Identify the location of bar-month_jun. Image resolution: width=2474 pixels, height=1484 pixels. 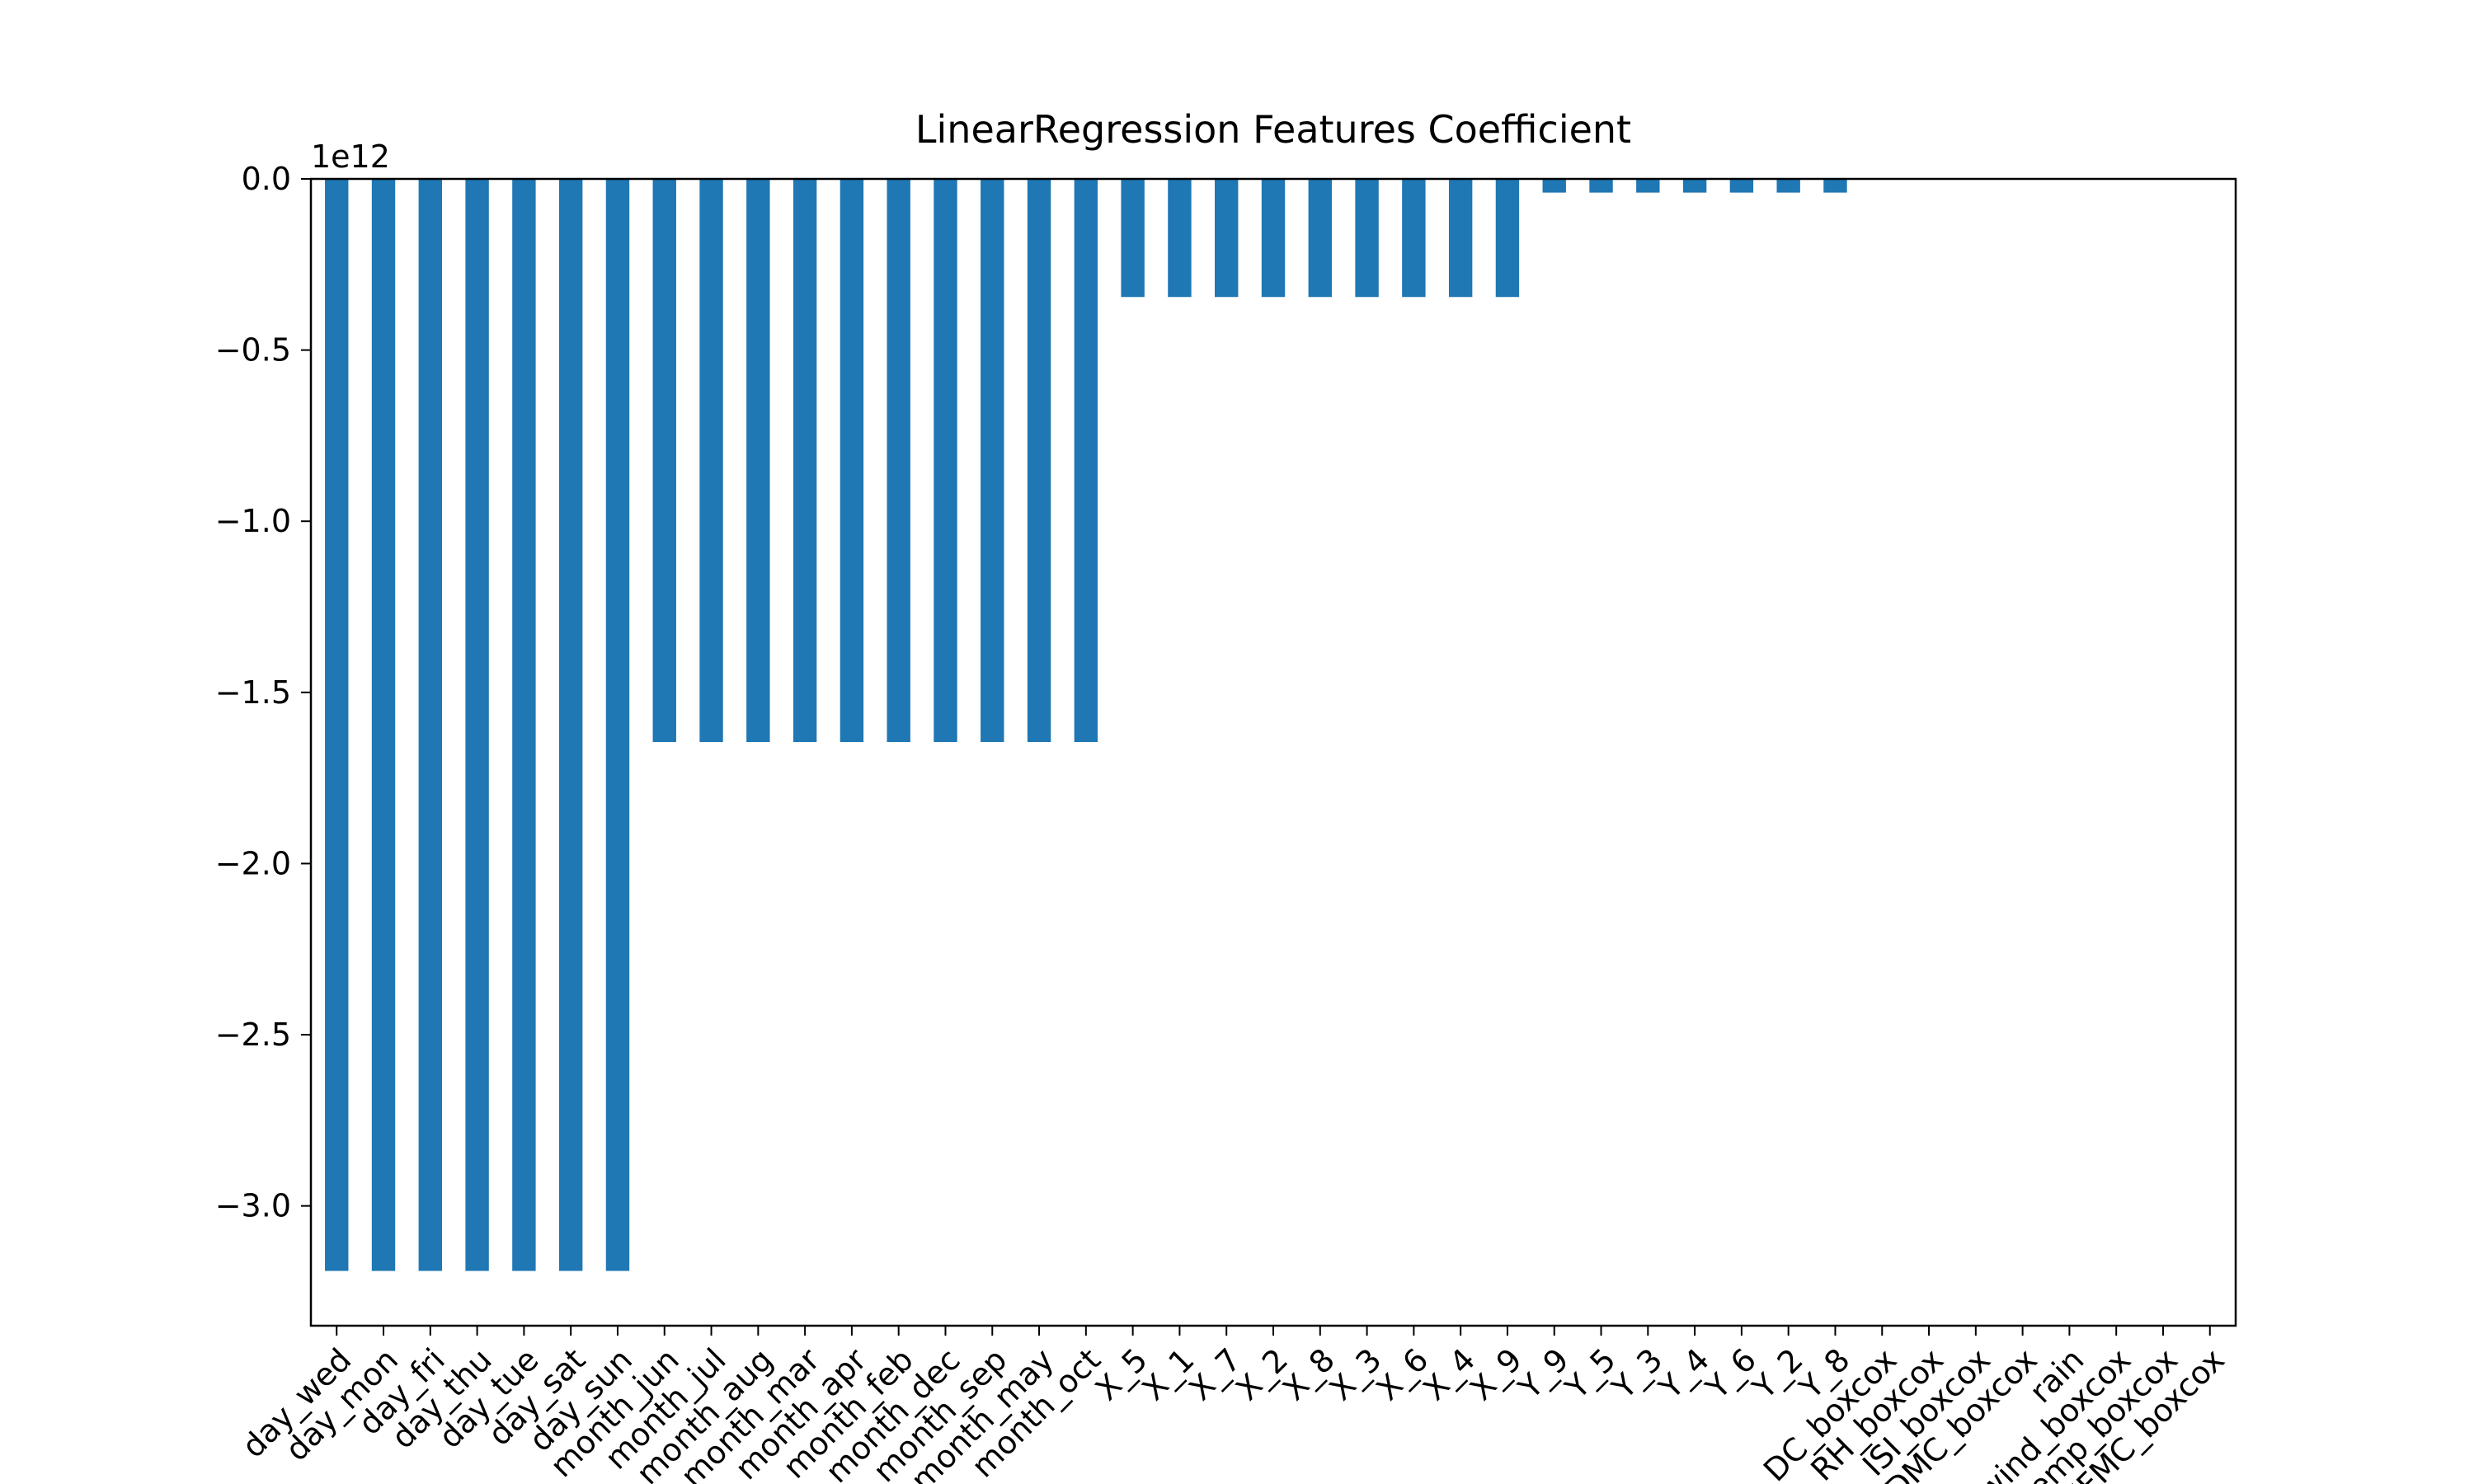
(664, 461).